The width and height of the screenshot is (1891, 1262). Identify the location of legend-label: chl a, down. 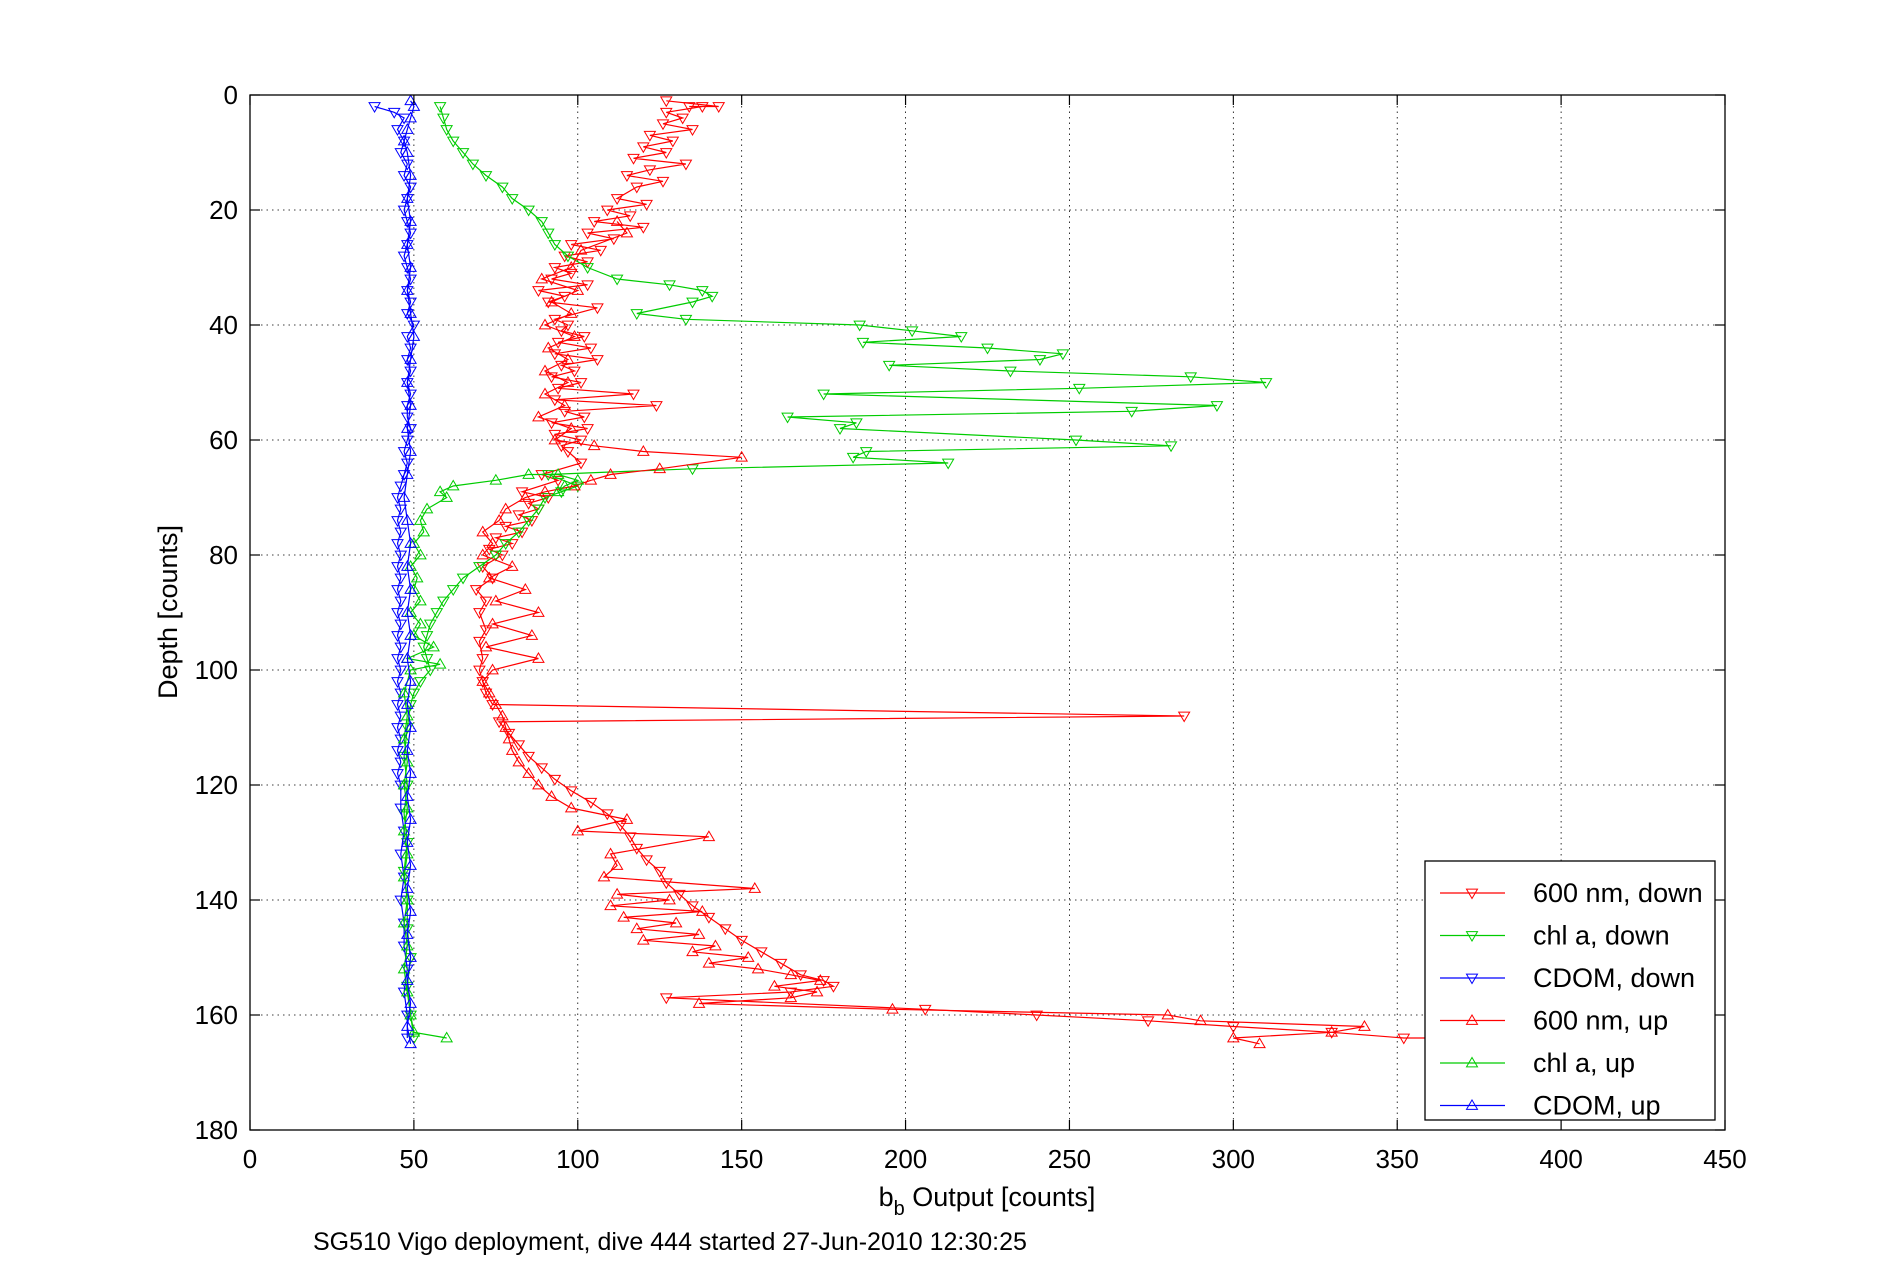
(1601, 936).